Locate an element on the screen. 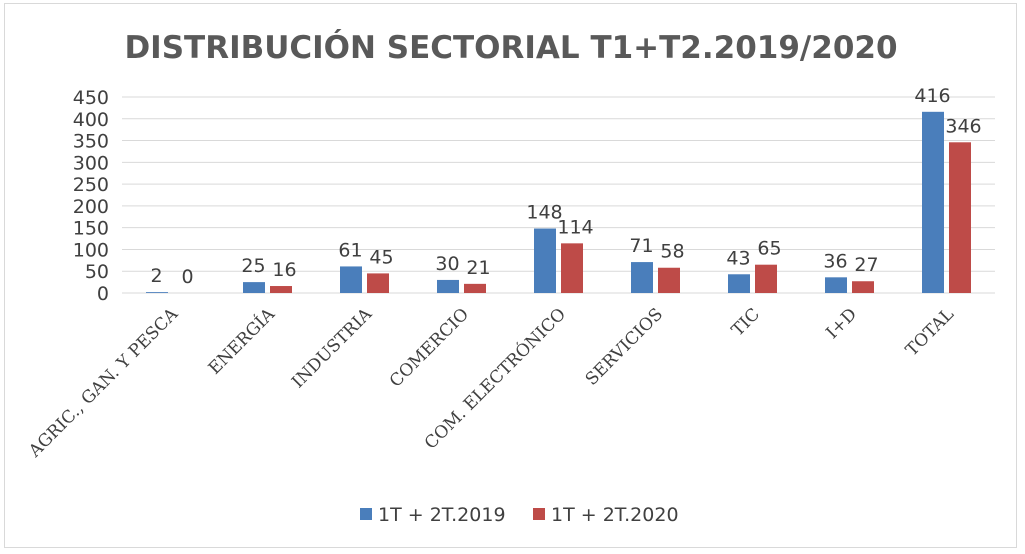 The width and height of the screenshot is (1025, 554). chart-title: DISTRIBUCIÓN SECTORIAL T1+T2.2019/2020 is located at coordinates (510, 47).